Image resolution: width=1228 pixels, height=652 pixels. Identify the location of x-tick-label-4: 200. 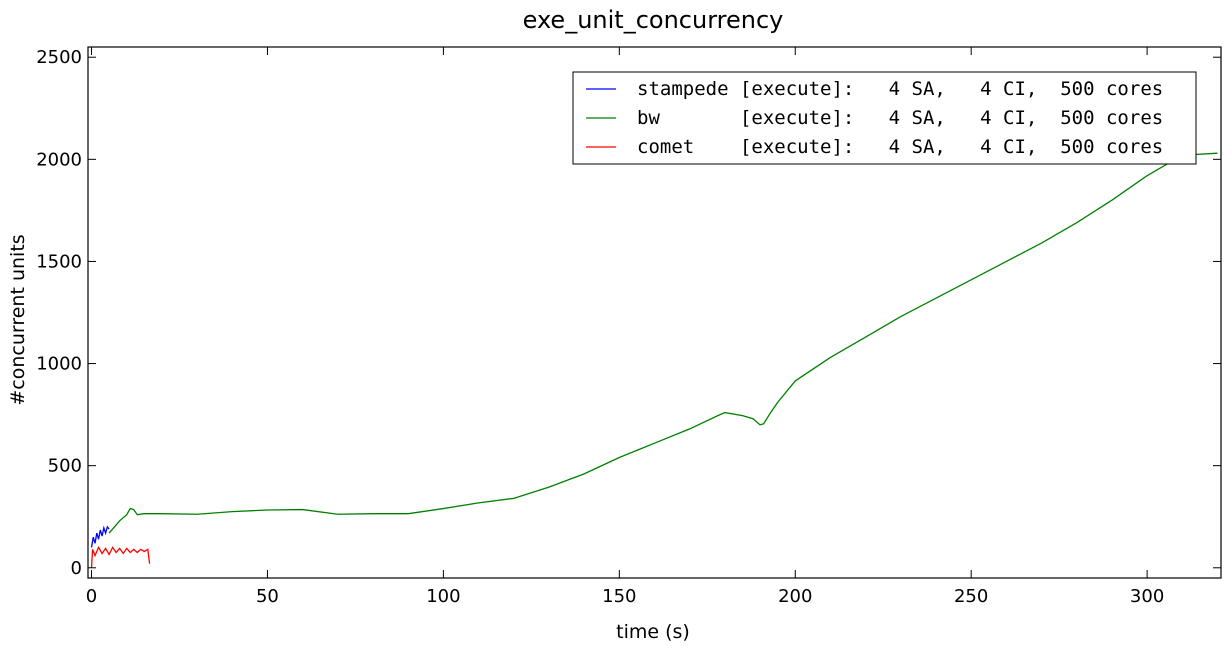
(795, 596).